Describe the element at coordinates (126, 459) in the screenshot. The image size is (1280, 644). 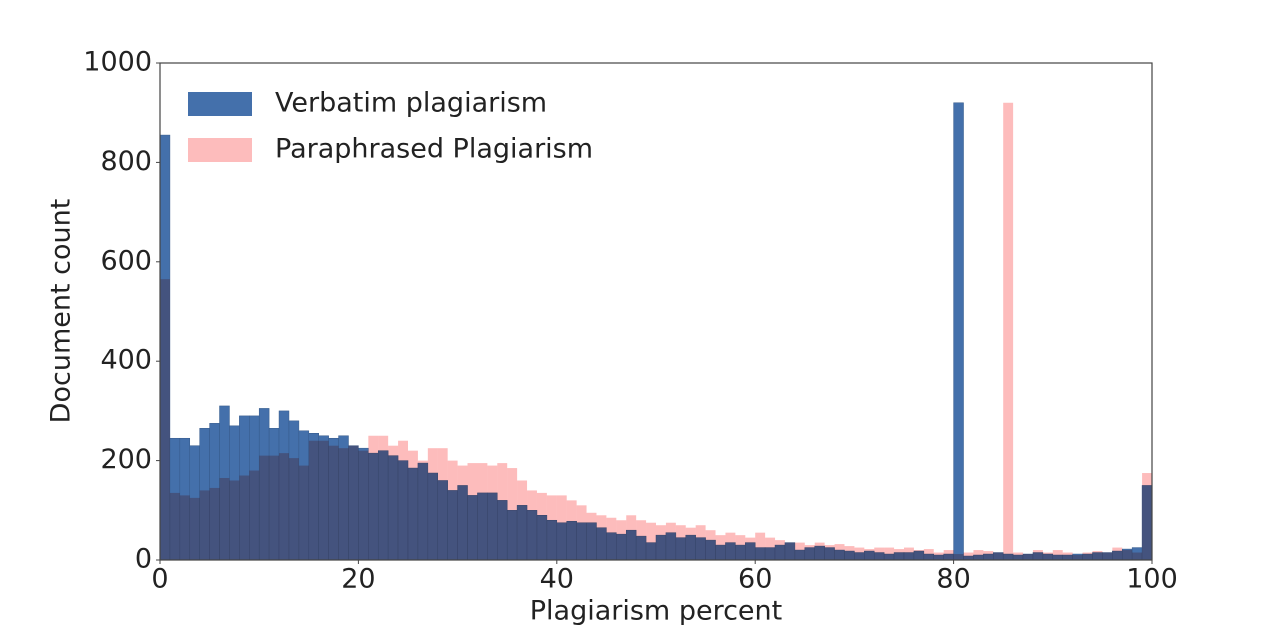
I see `y-tick-label: 200` at that location.